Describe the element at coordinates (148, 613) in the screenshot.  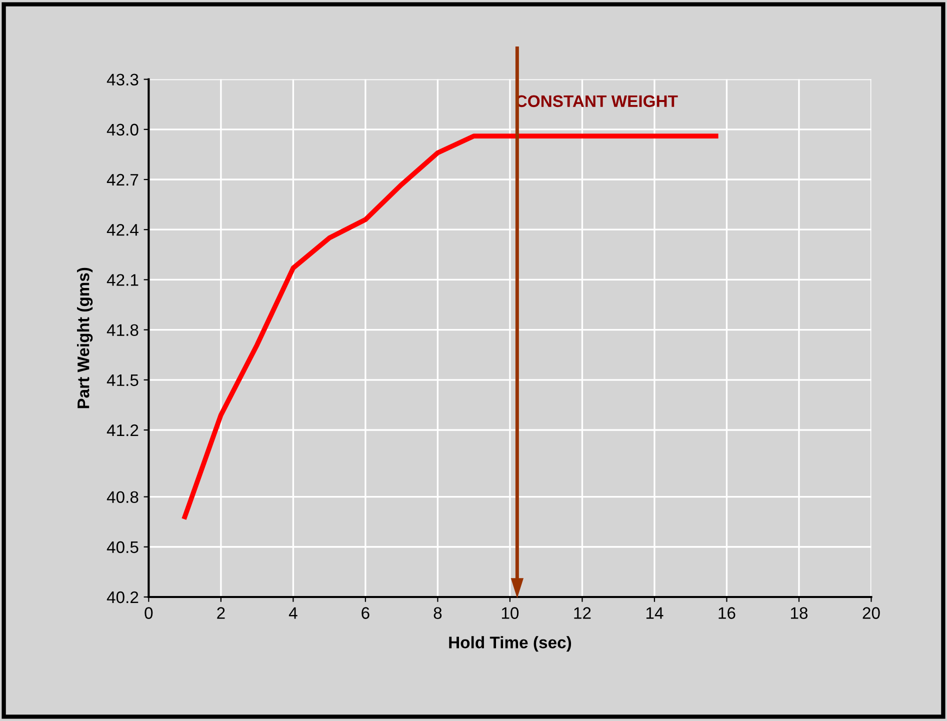
I see `x-tick-label: 0` at that location.